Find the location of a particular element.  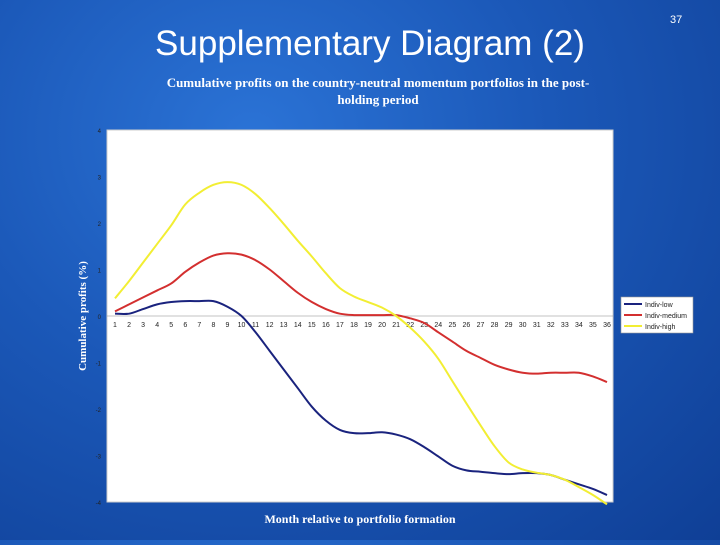

x-tick-label: 10 is located at coordinates (242, 325).